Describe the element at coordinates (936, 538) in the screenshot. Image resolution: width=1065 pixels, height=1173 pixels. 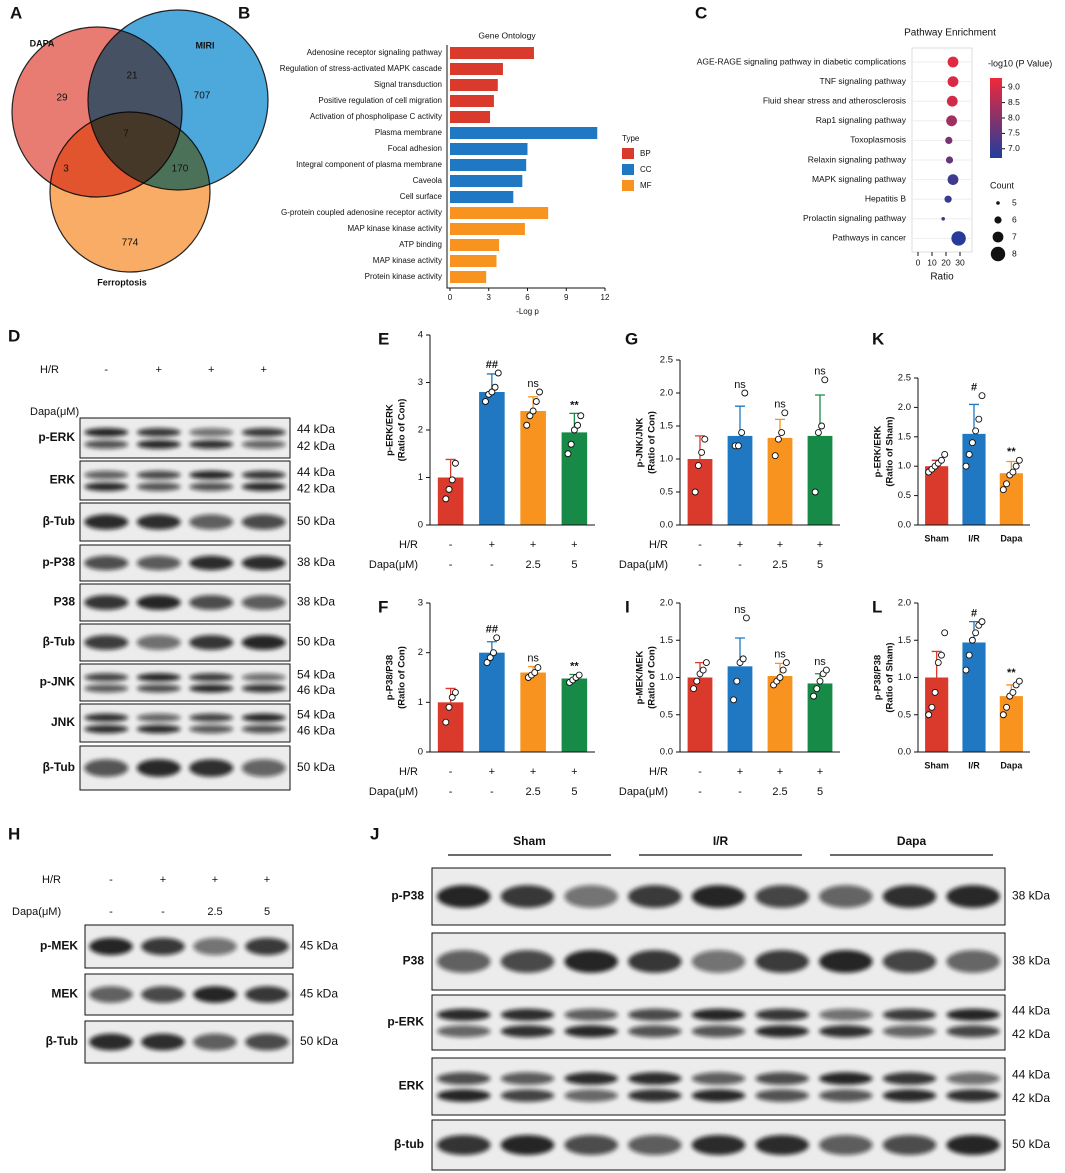
I see `x-tick-label: Sham` at that location.